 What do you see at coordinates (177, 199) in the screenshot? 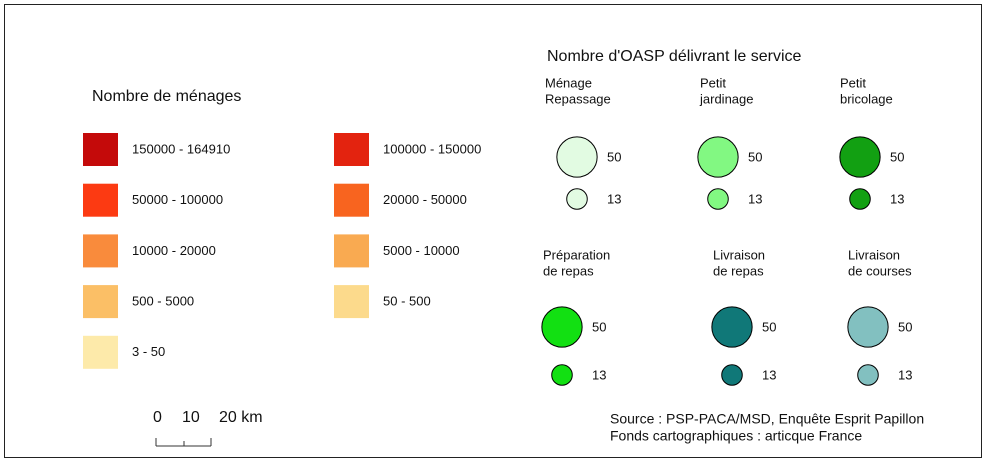
I see `class-label: 50000 - 100000` at bounding box center [177, 199].